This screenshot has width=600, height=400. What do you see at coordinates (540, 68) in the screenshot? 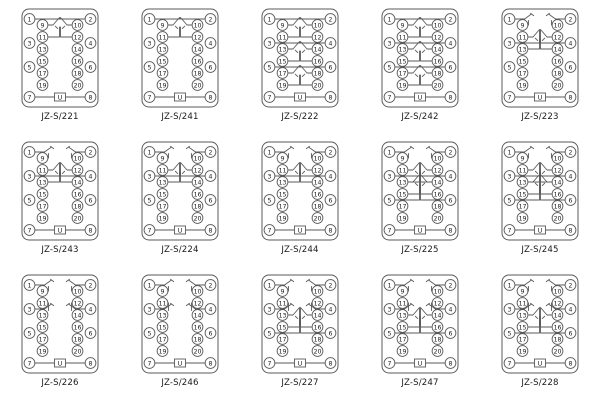
I see `diagram-cell: U 1 2 3 4 5 6 7 8 9 10 11 12 13 14 15 16 17 18 19 20 JZ-S/223` at bounding box center [540, 68].